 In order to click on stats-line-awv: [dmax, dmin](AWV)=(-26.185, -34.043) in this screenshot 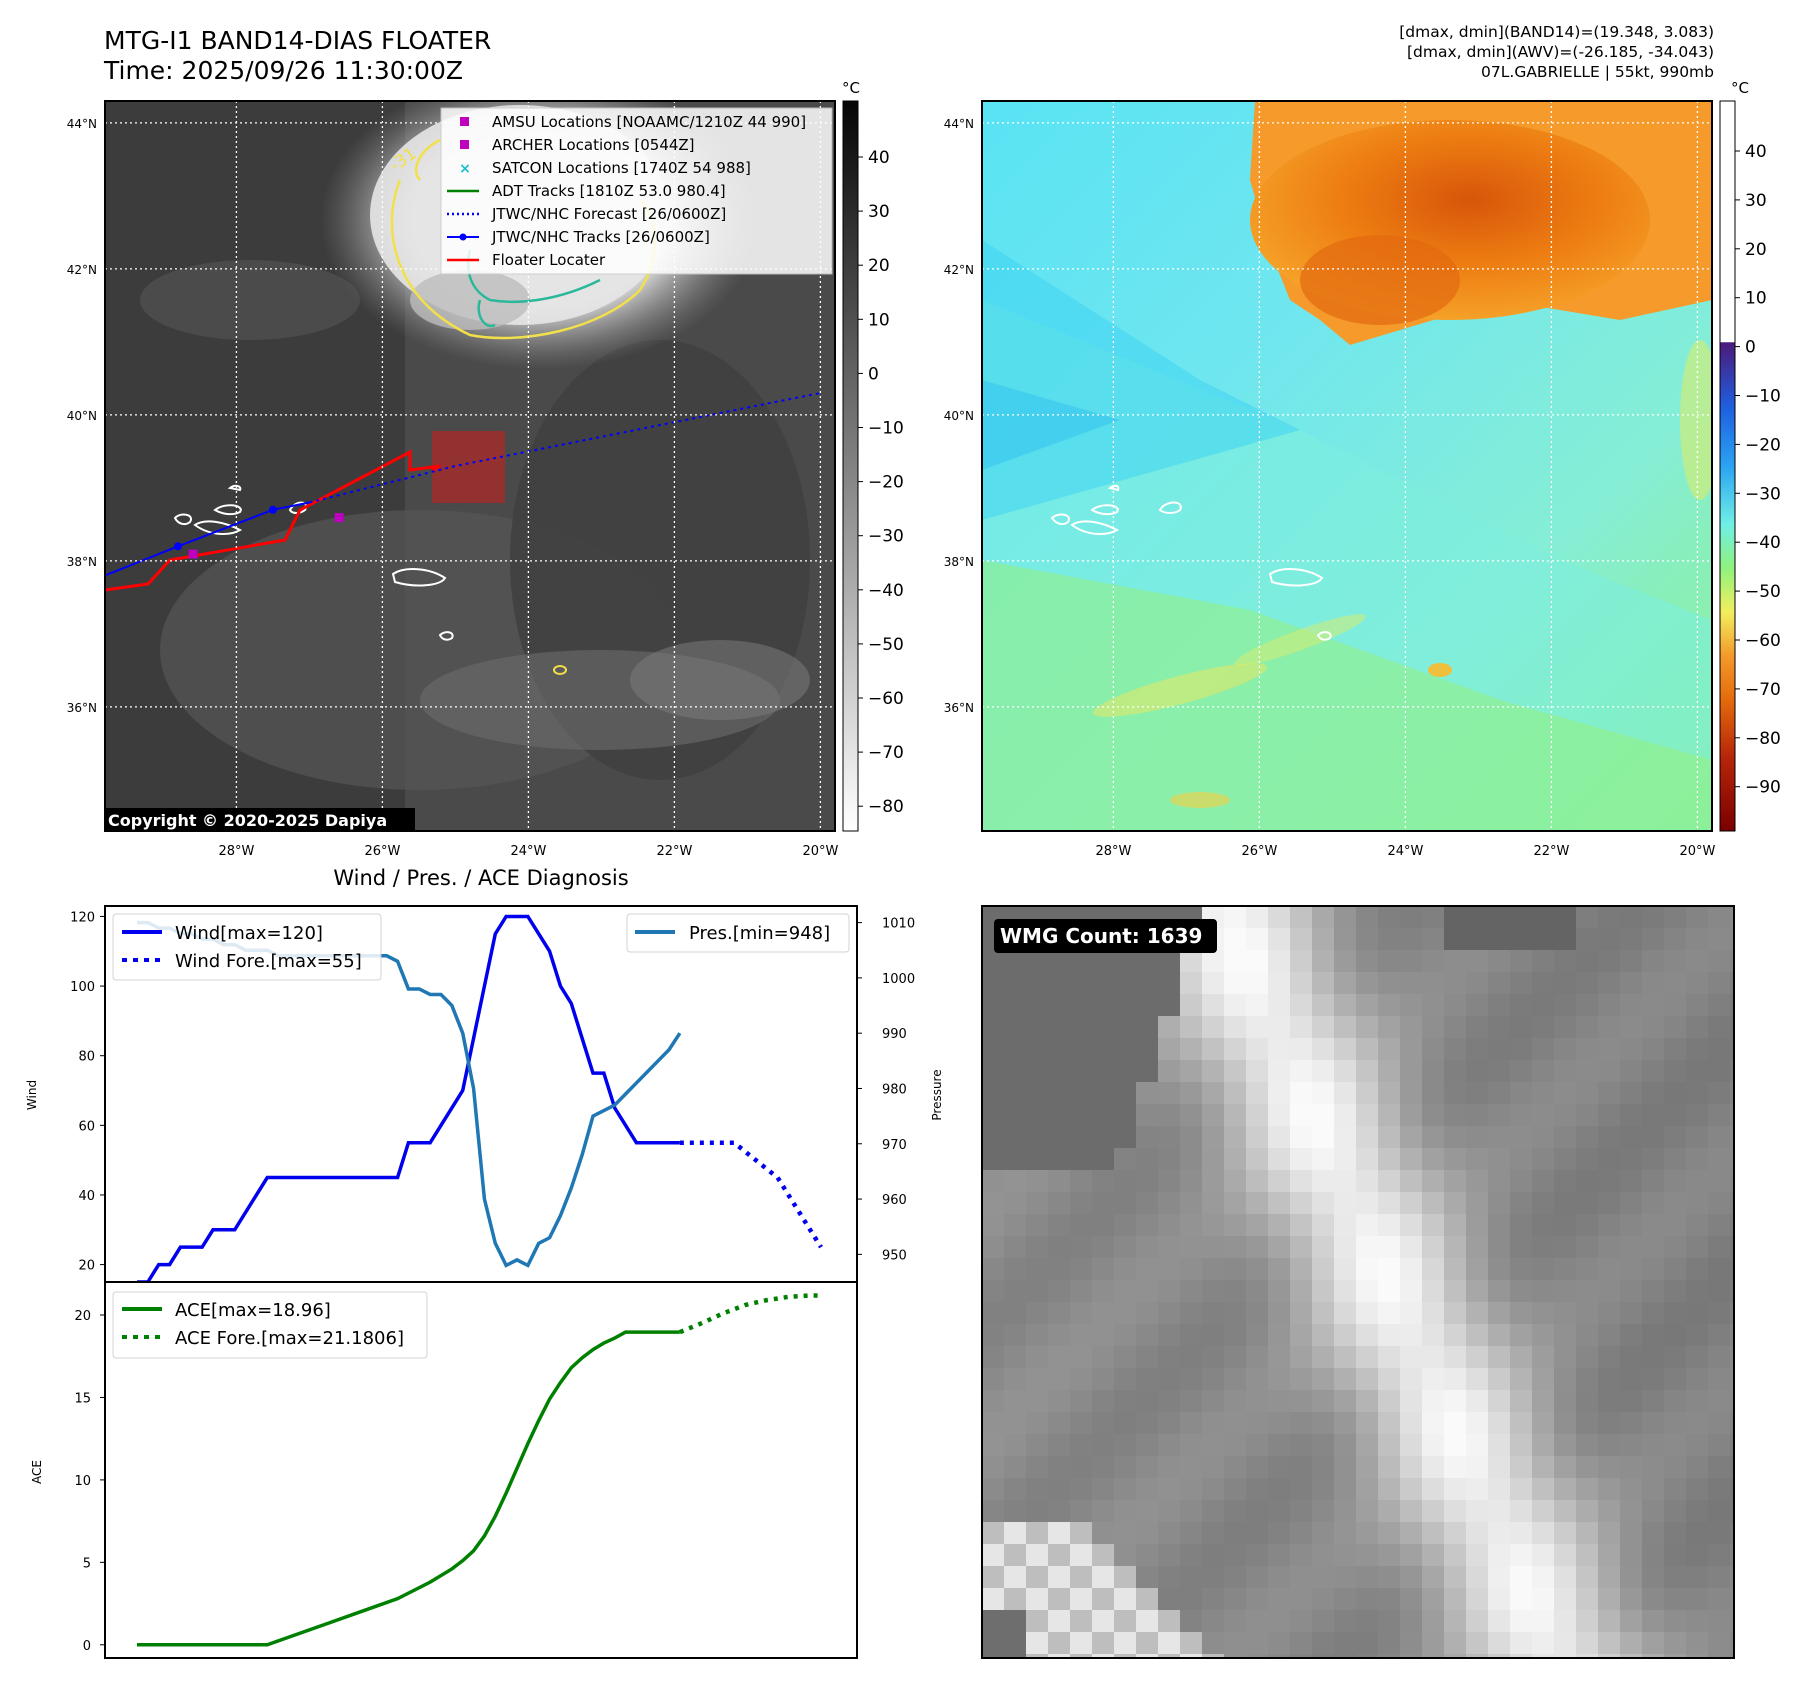, I will do `click(1560, 52)`.